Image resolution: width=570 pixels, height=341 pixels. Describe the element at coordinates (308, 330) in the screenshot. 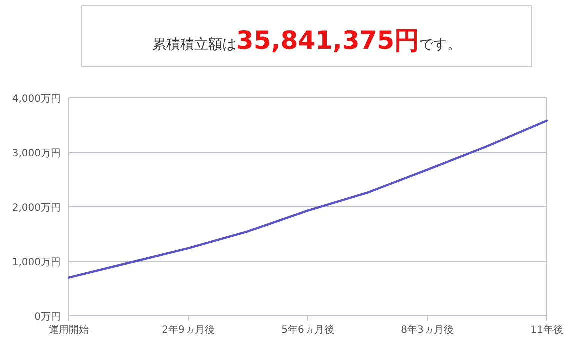

I see `x-tick-label: 5年6ヵ月後` at that location.